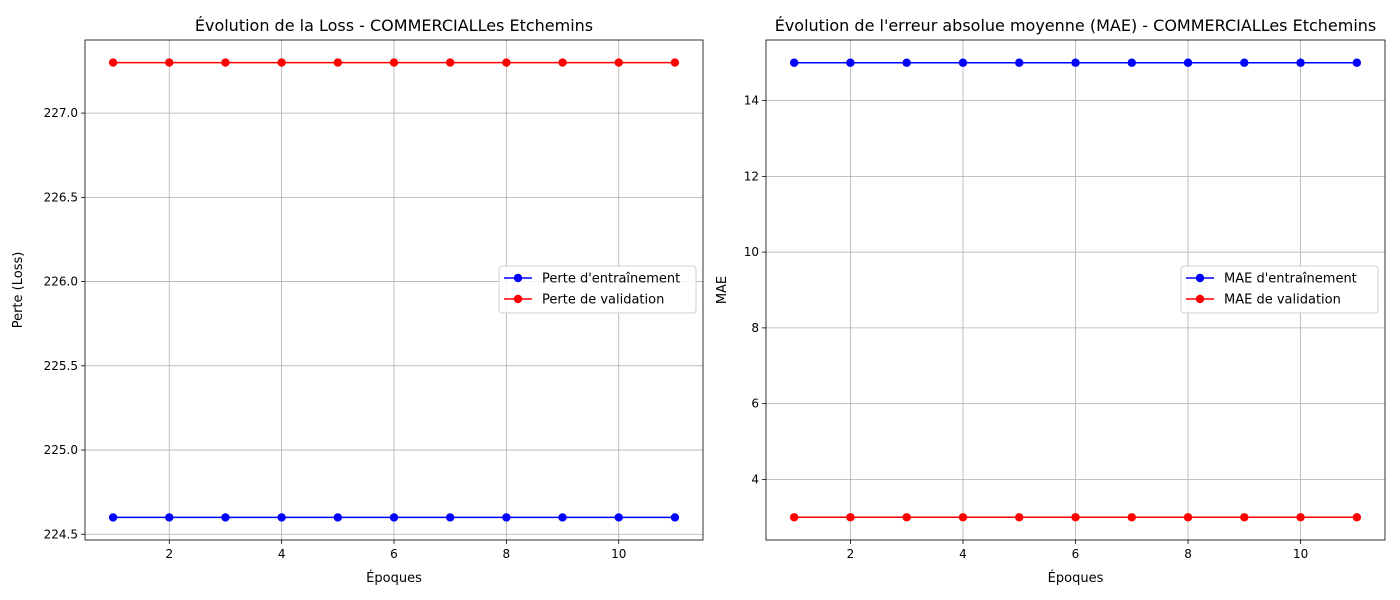 The height and width of the screenshot is (600, 1400). What do you see at coordinates (61, 282) in the screenshot?
I see `y-tick-label: 226.0` at bounding box center [61, 282].